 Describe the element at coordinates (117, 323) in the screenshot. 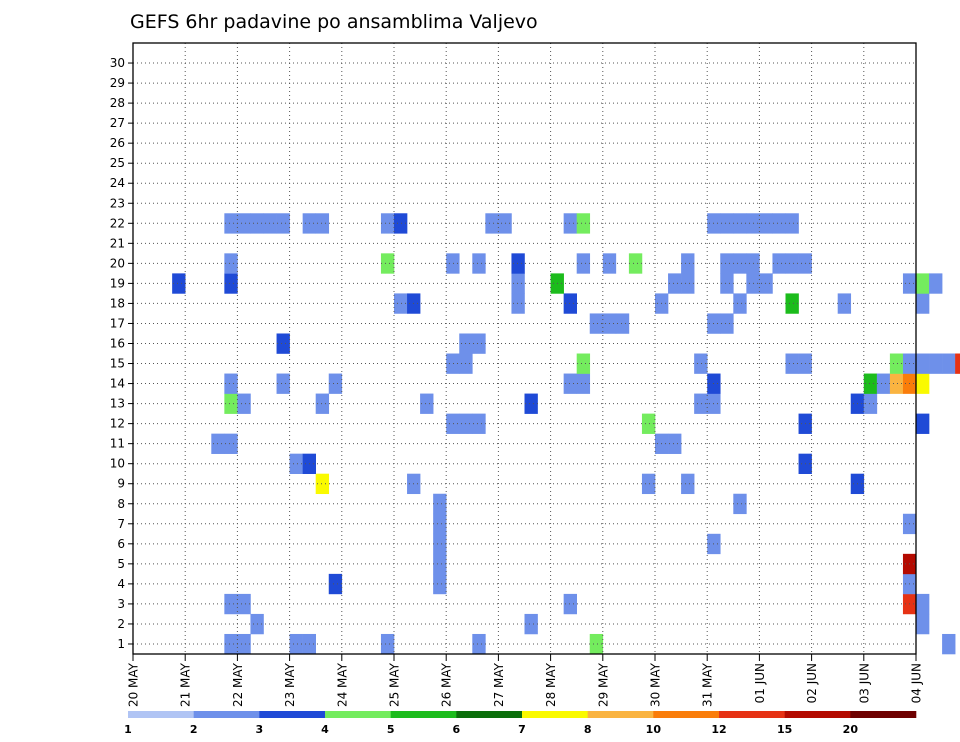

I see `y-tick-label: 17` at that location.